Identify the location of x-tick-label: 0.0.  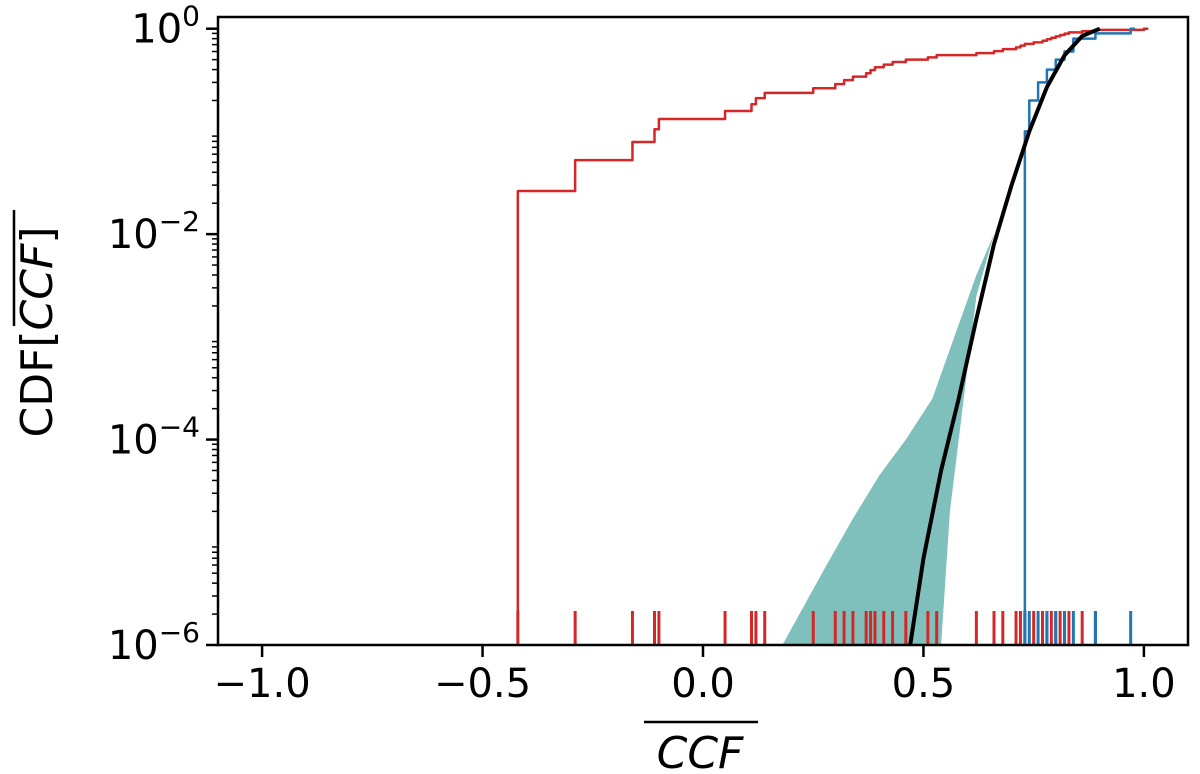
(703, 684).